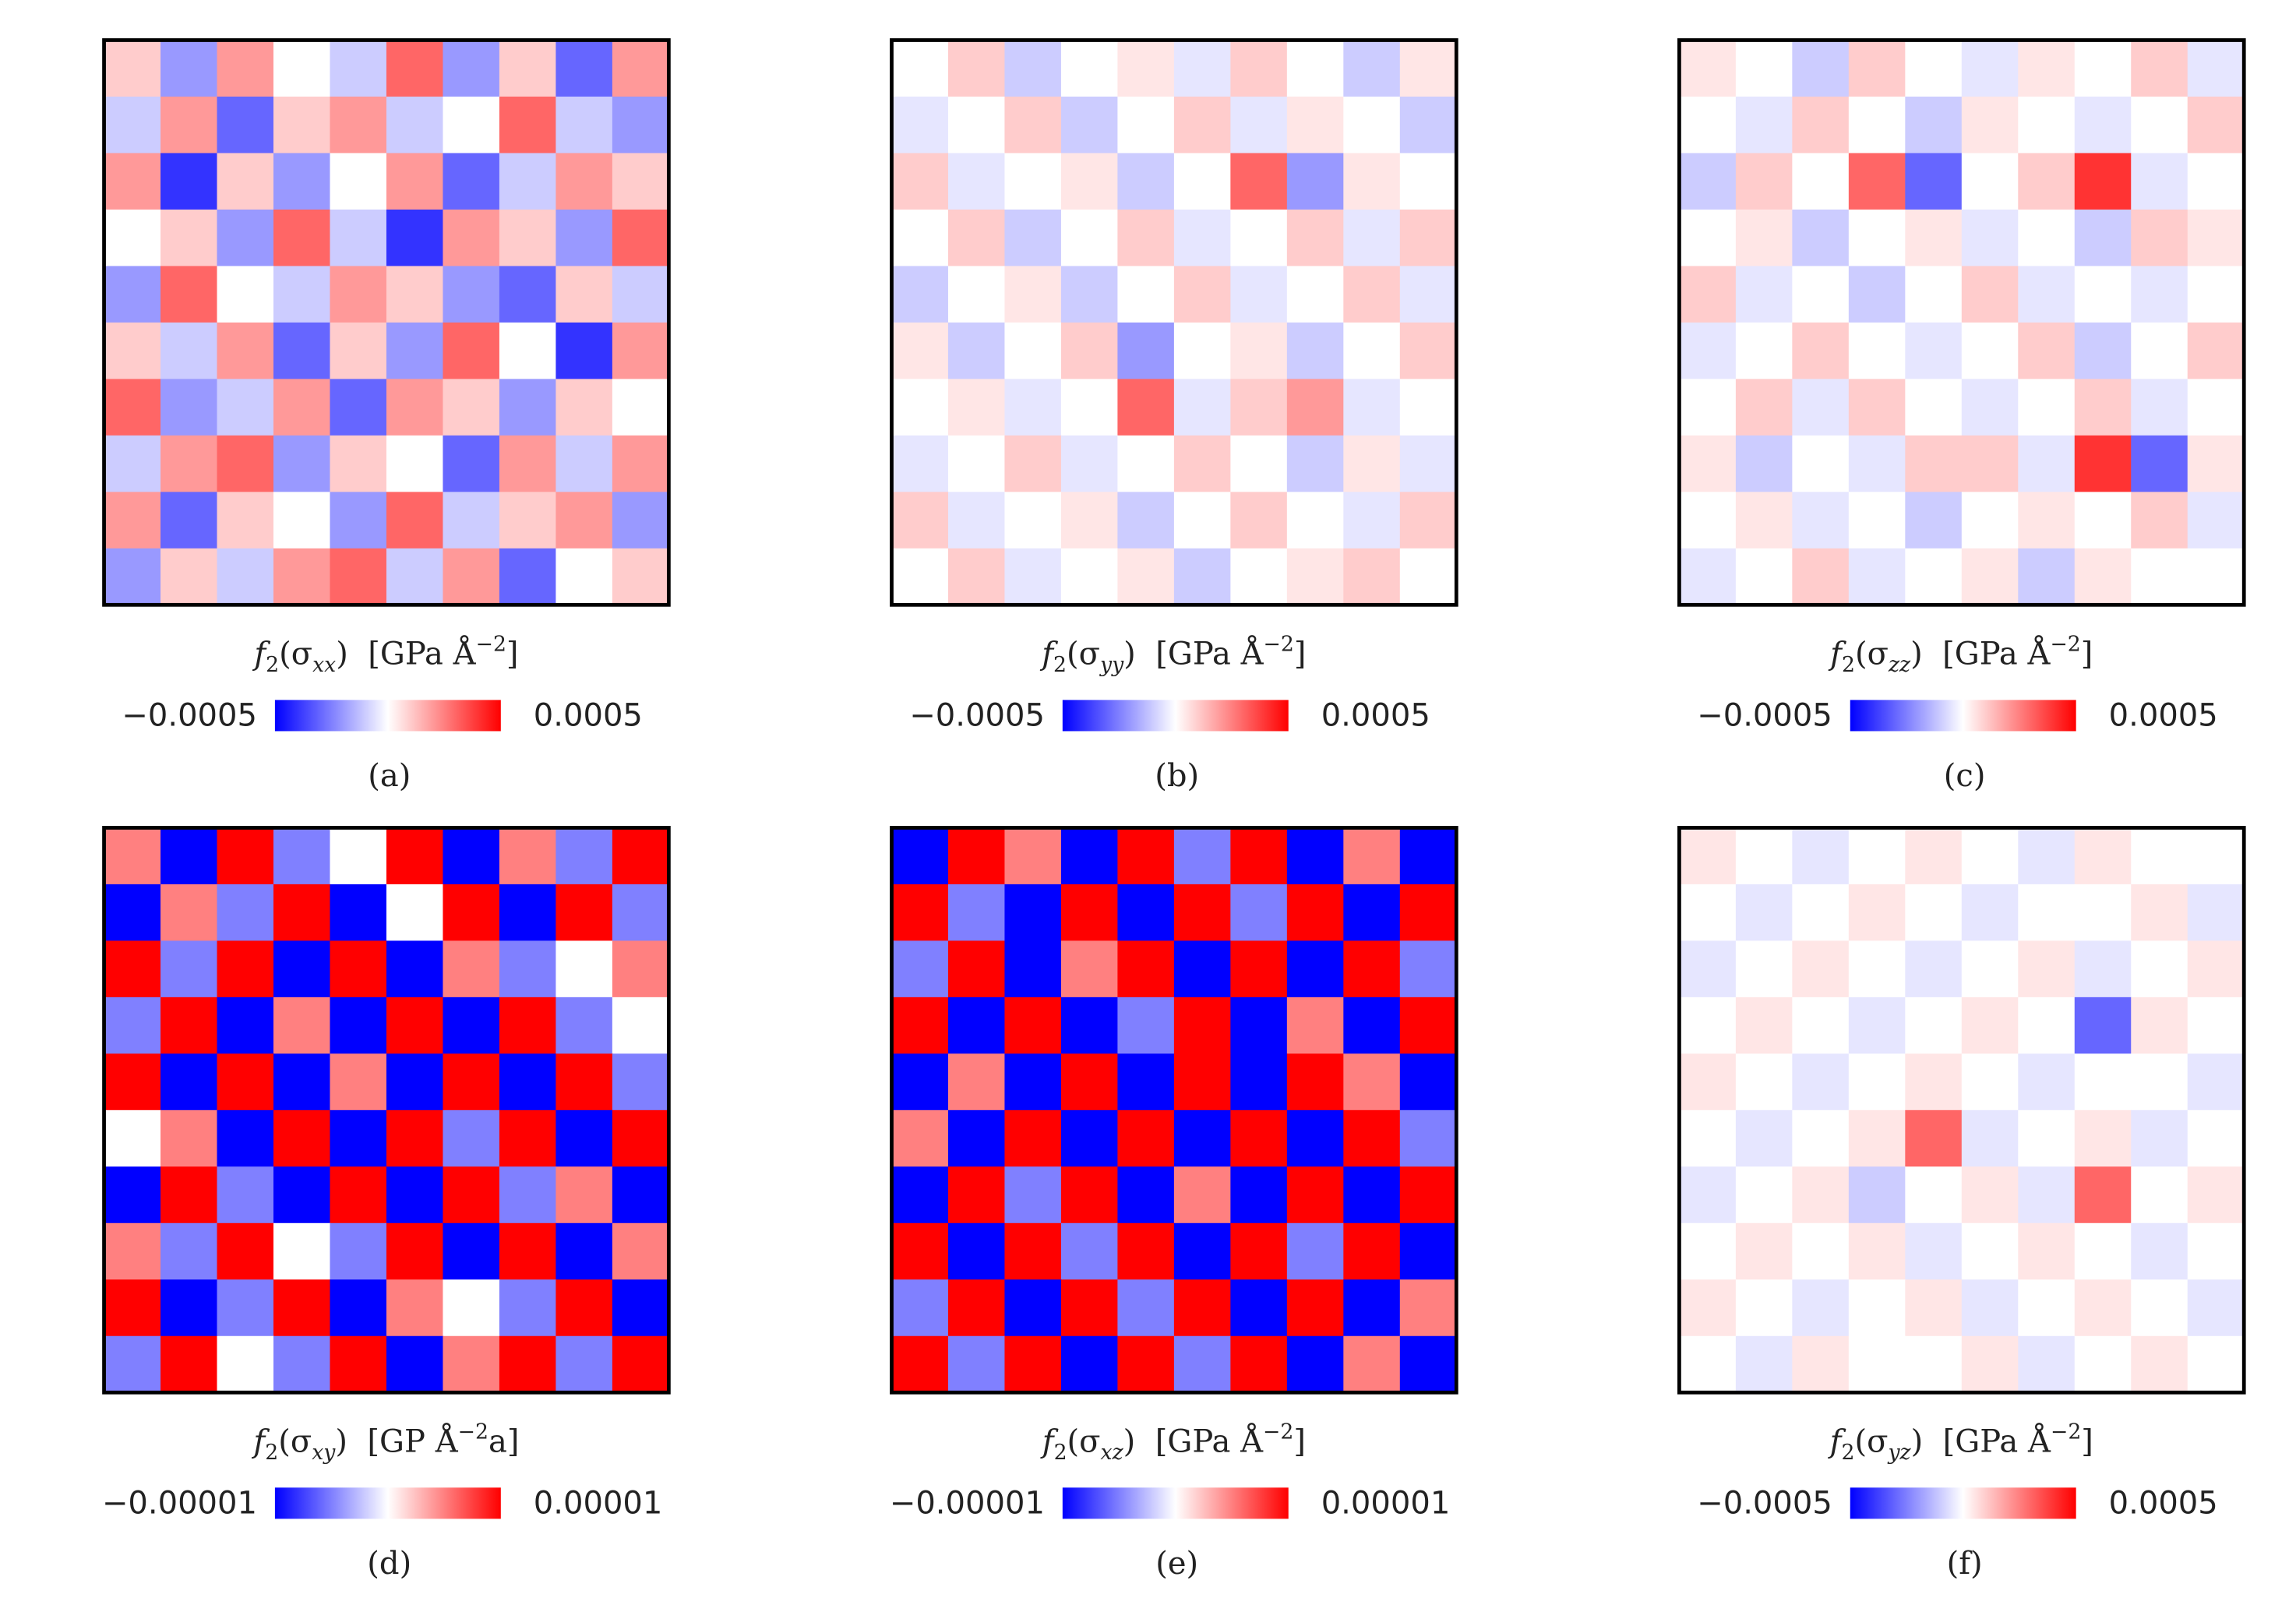 The width and height of the screenshot is (2296, 1605). I want to click on colorbar, so click(1175, 716).